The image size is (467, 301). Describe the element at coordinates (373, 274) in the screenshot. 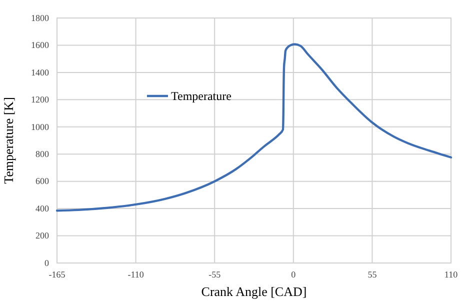

I see `x-tick-label: 55` at that location.